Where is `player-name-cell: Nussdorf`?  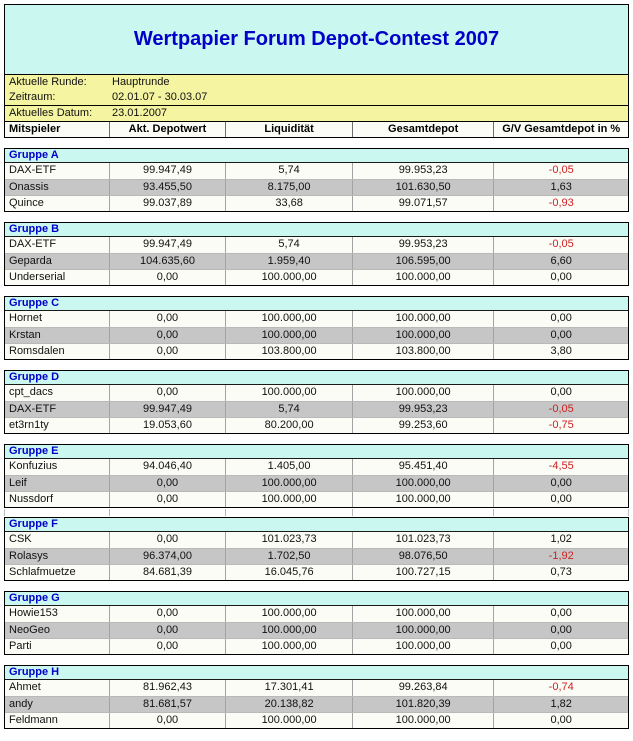
player-name-cell: Nussdorf is located at coordinates (31, 499).